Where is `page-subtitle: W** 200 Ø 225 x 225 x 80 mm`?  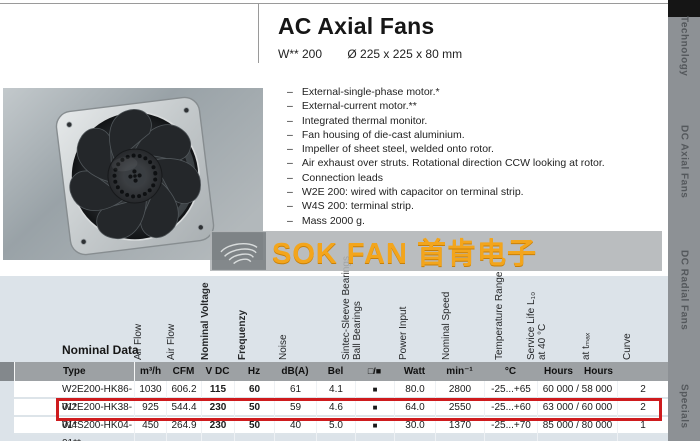
page-subtitle: W** 200 Ø 225 x 225 x 80 mm is located at coordinates (370, 54).